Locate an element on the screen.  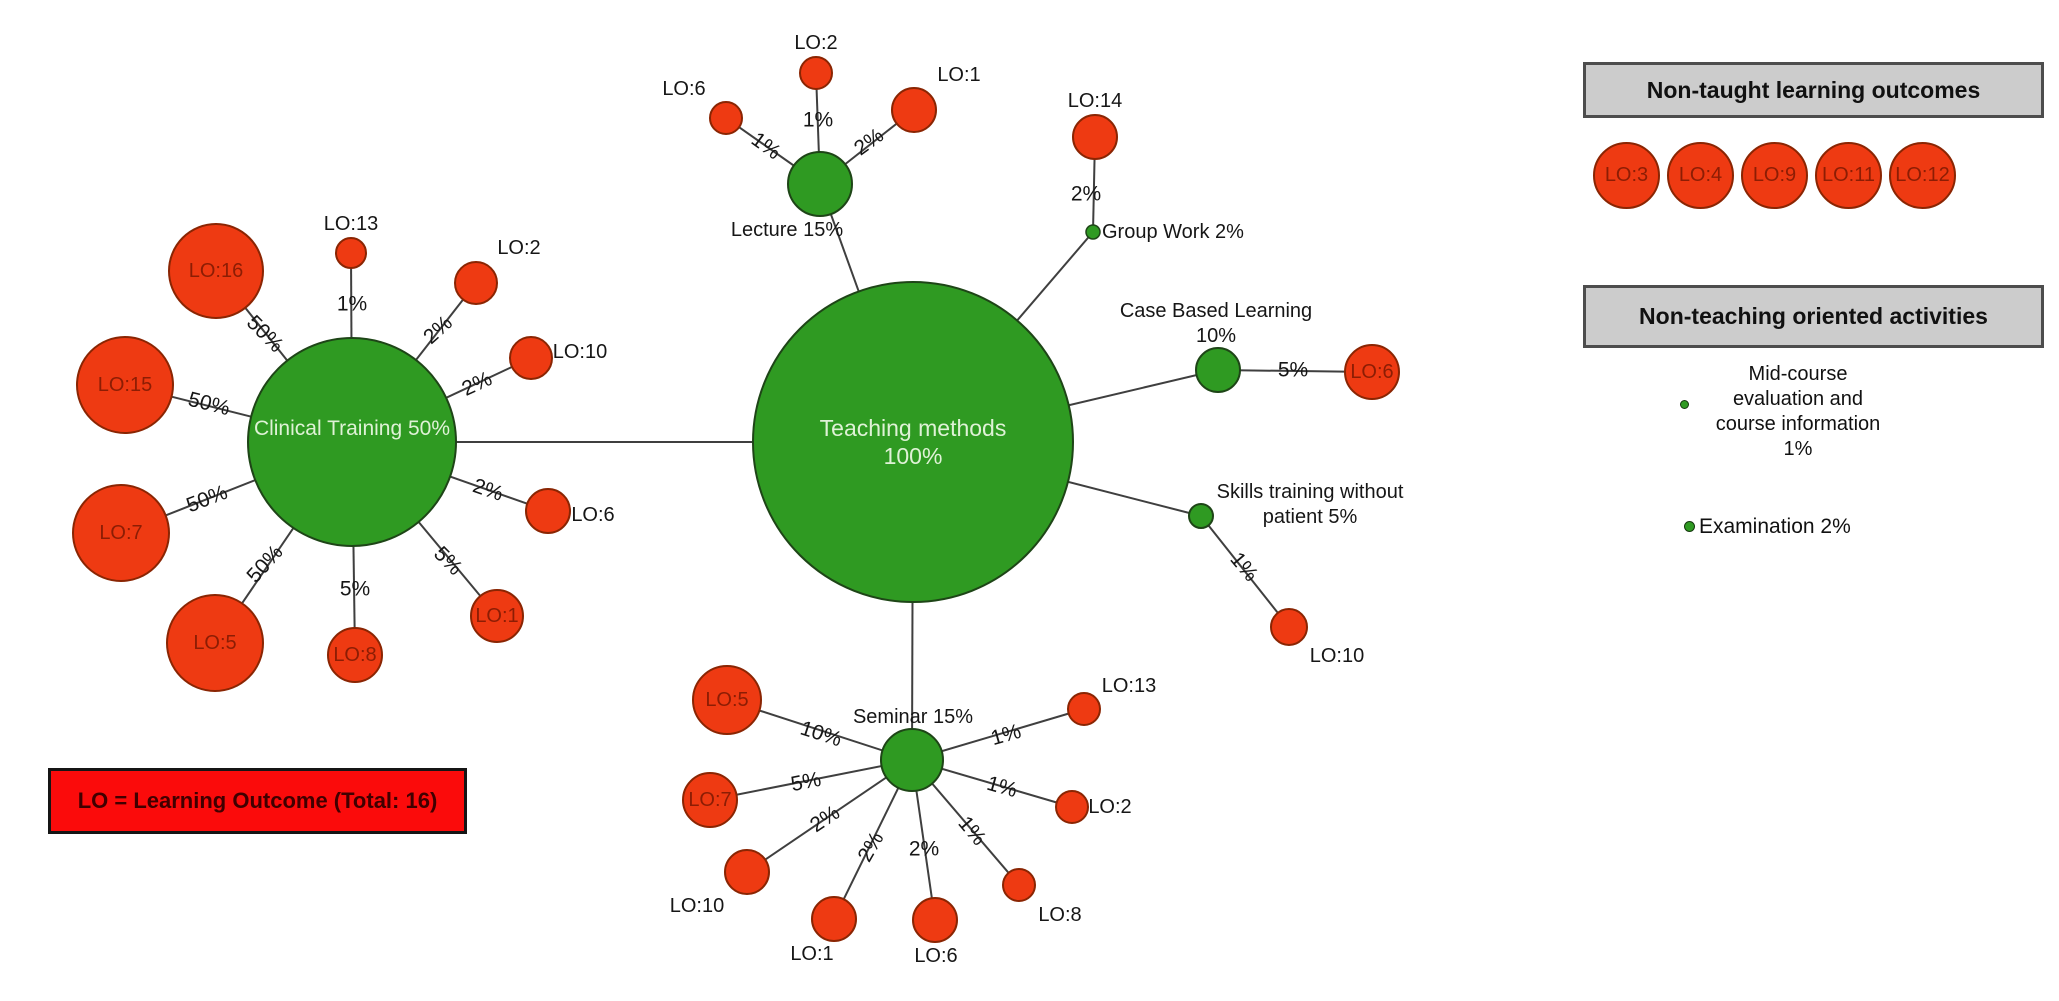
node-clinical-label: Clinical Training 50% is located at coordinates (352, 428).